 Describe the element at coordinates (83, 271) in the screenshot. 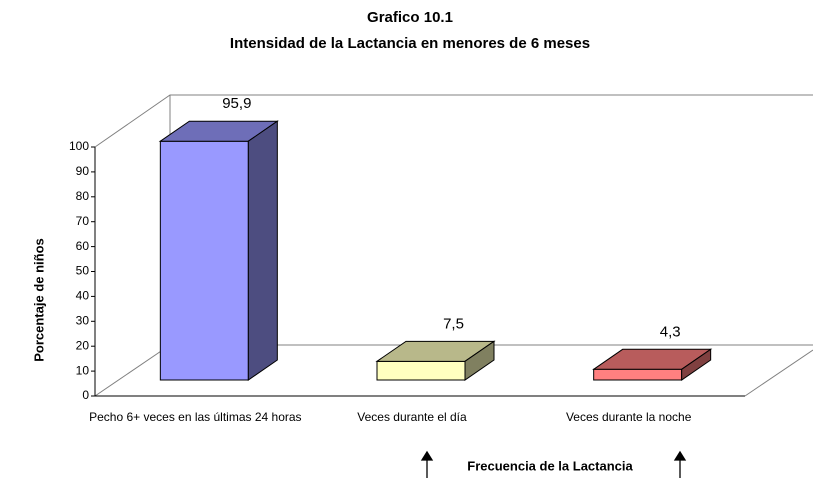

I see `y-tick-label: 50` at that location.